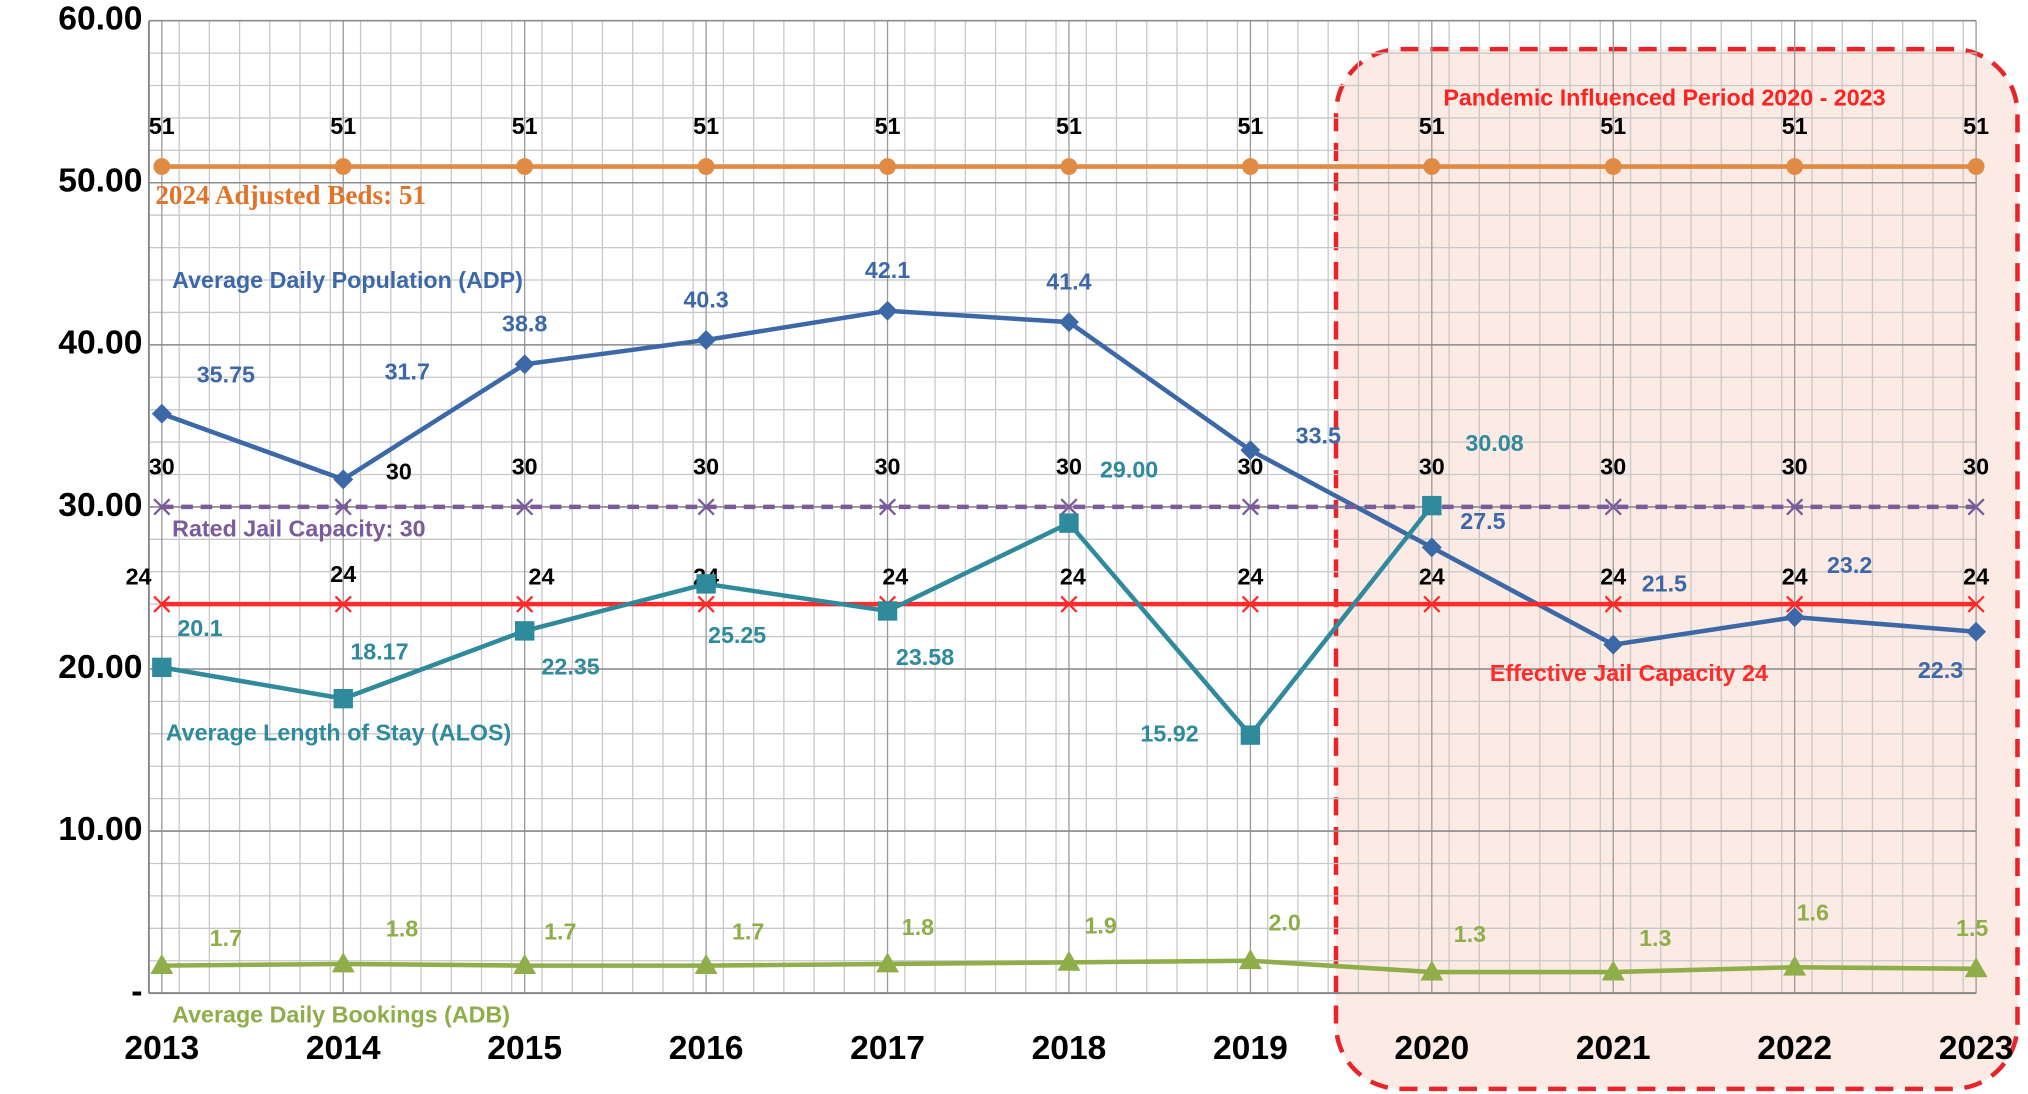 This screenshot has width=2028, height=1094. Describe the element at coordinates (1976, 1048) in the screenshot. I see `x-tick-label: 2023` at that location.